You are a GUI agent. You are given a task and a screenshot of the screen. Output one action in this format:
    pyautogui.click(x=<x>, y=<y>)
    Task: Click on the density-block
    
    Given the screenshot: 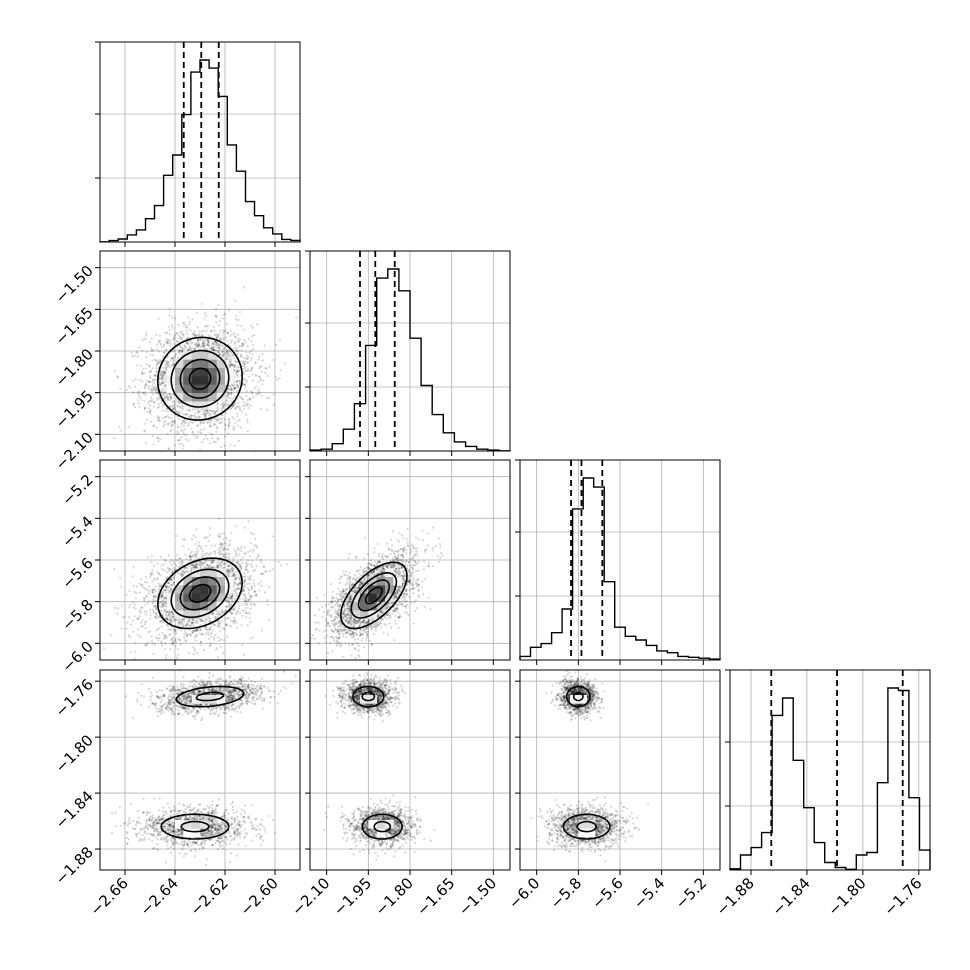 What is the action you would take?
    pyautogui.click(x=212, y=355)
    